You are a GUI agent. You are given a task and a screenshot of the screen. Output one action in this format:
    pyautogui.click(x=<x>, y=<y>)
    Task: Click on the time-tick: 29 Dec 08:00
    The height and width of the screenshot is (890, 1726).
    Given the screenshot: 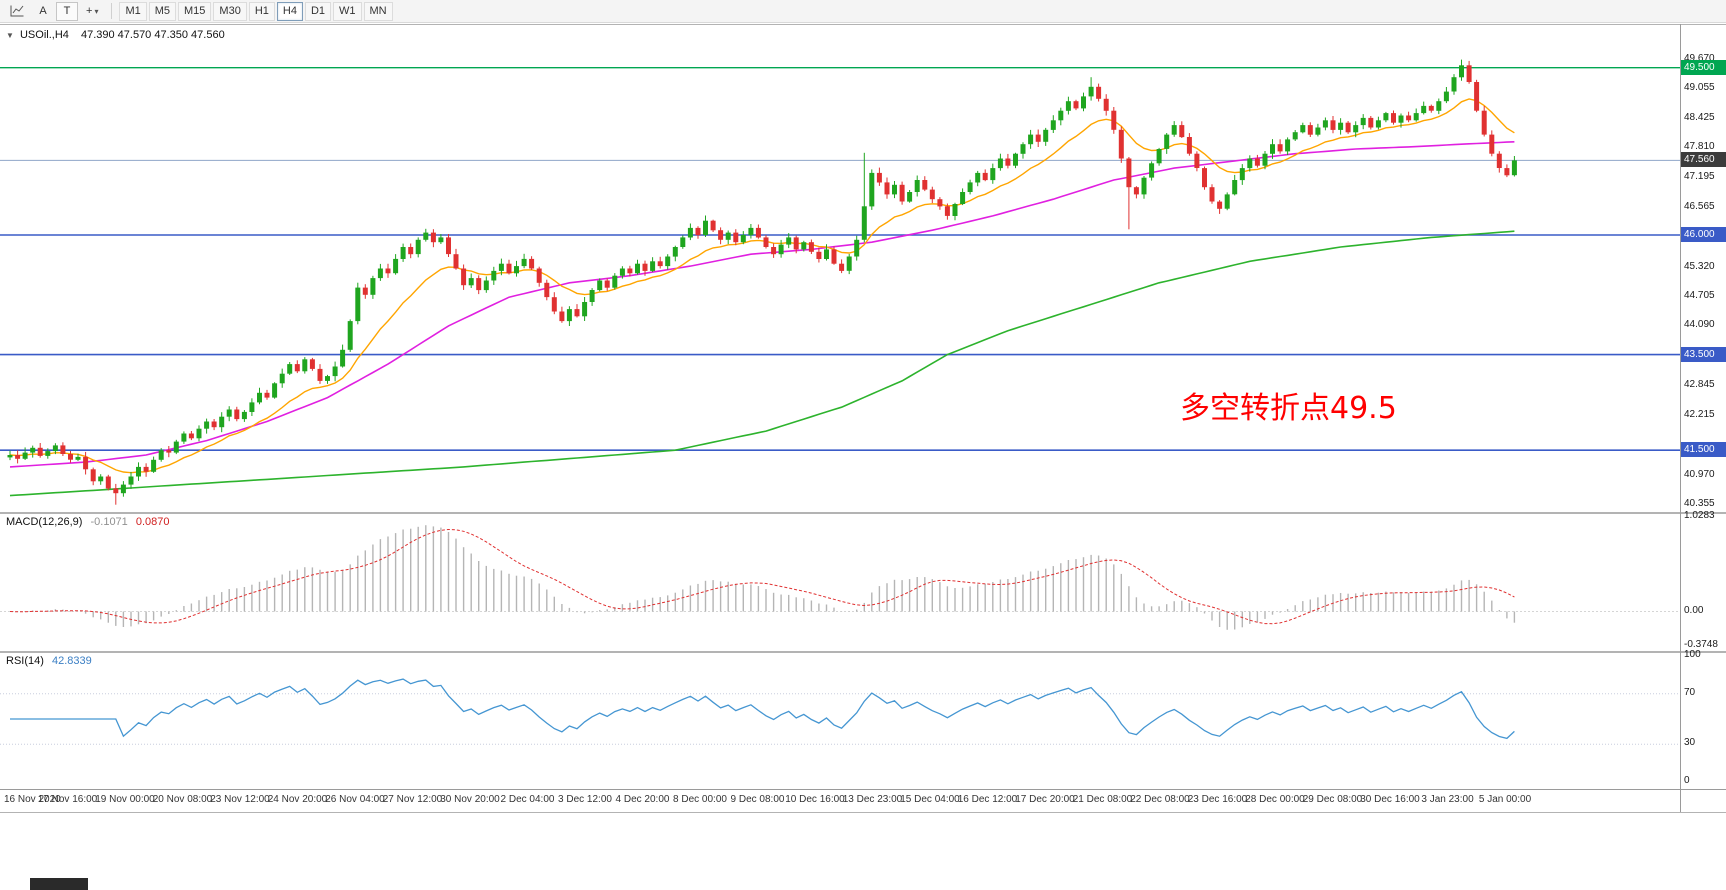 What is the action you would take?
    pyautogui.click(x=1332, y=799)
    